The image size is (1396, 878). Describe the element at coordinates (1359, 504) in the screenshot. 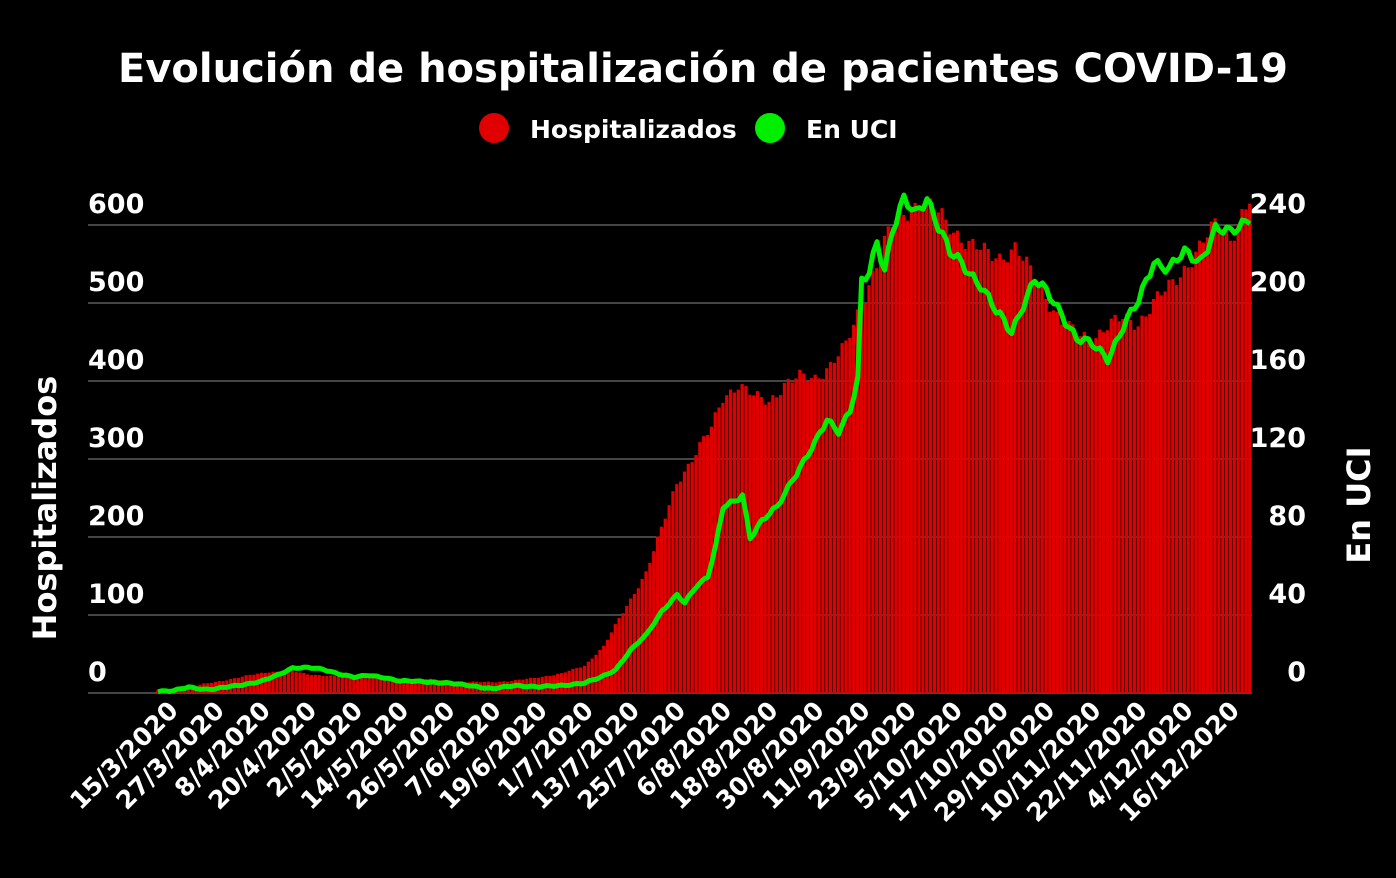

I see `y-right-axis-title: En UCI` at that location.